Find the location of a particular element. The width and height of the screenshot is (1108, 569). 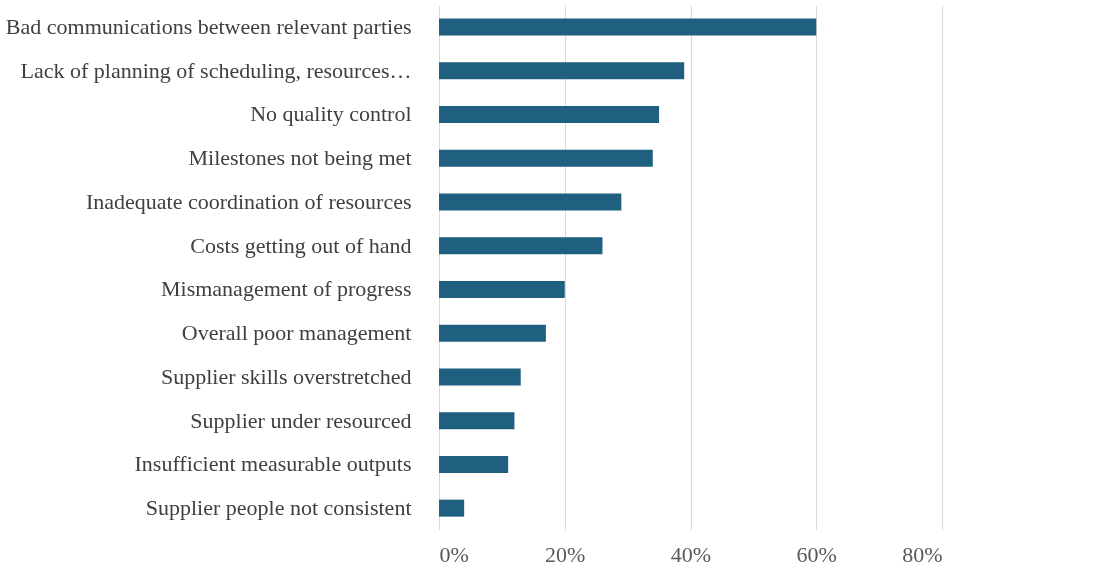

y-tick-label: Supplier under resourced is located at coordinates (301, 420).